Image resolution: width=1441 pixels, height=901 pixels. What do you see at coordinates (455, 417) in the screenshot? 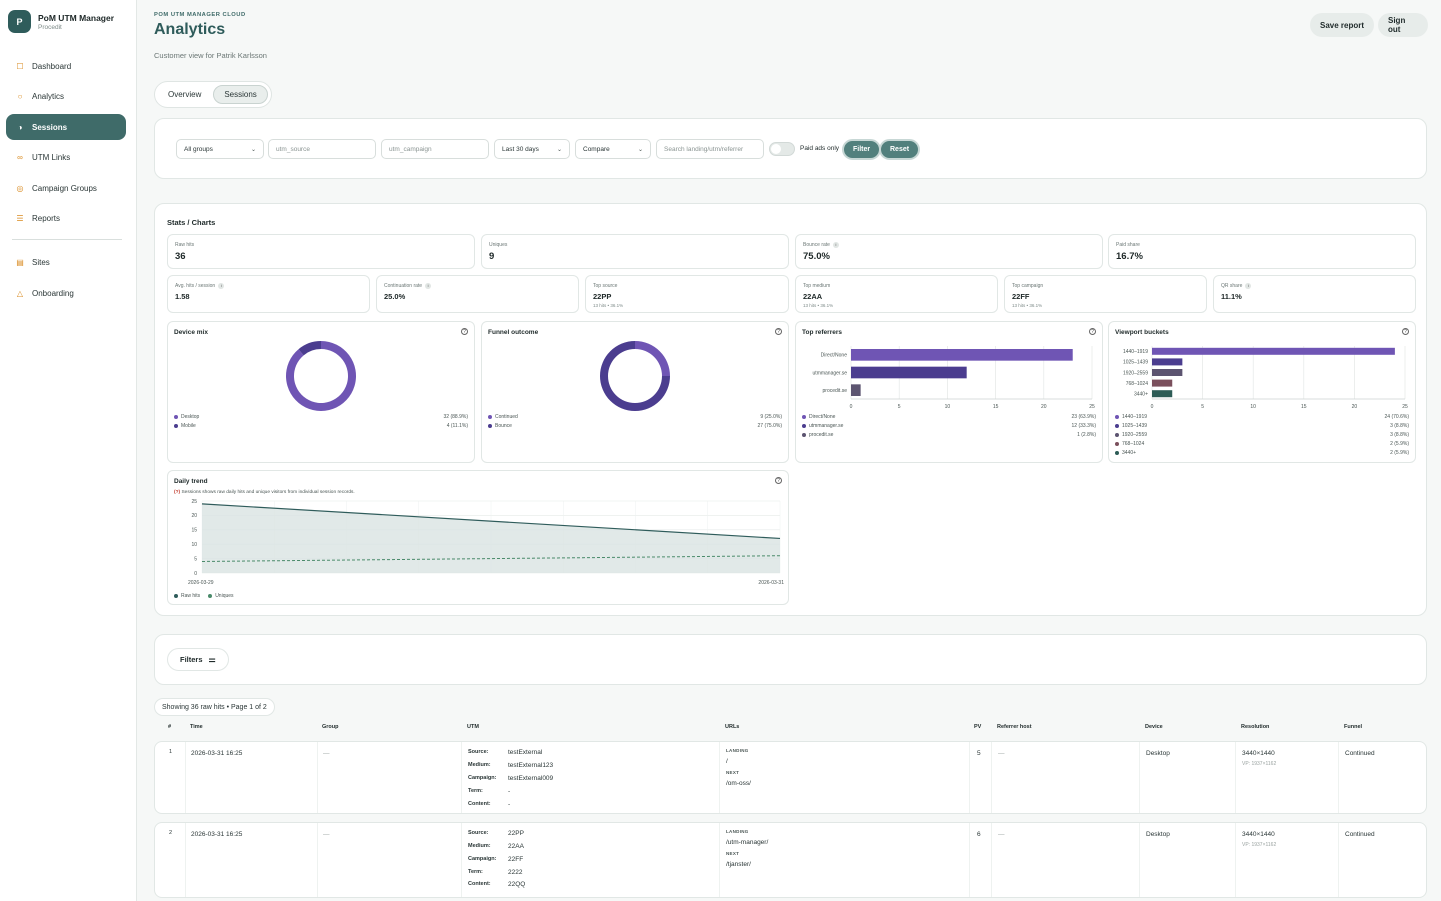
I see `legend-value: 32 (88.9%)` at bounding box center [455, 417].